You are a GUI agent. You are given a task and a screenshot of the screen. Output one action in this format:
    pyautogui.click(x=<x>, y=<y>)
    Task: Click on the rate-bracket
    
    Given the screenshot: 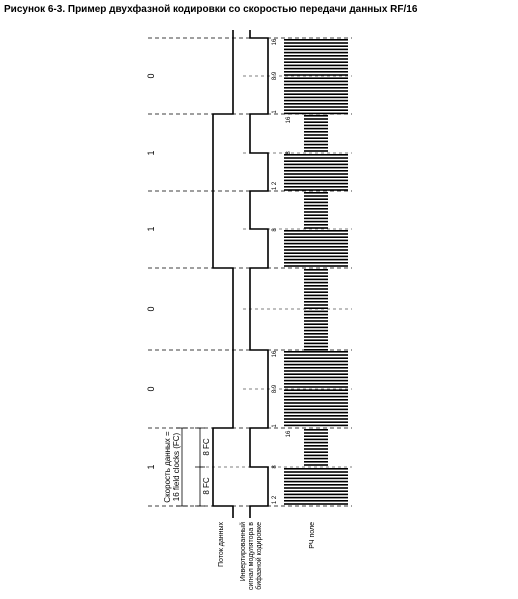 What is the action you would take?
    pyautogui.click(x=190, y=467)
    